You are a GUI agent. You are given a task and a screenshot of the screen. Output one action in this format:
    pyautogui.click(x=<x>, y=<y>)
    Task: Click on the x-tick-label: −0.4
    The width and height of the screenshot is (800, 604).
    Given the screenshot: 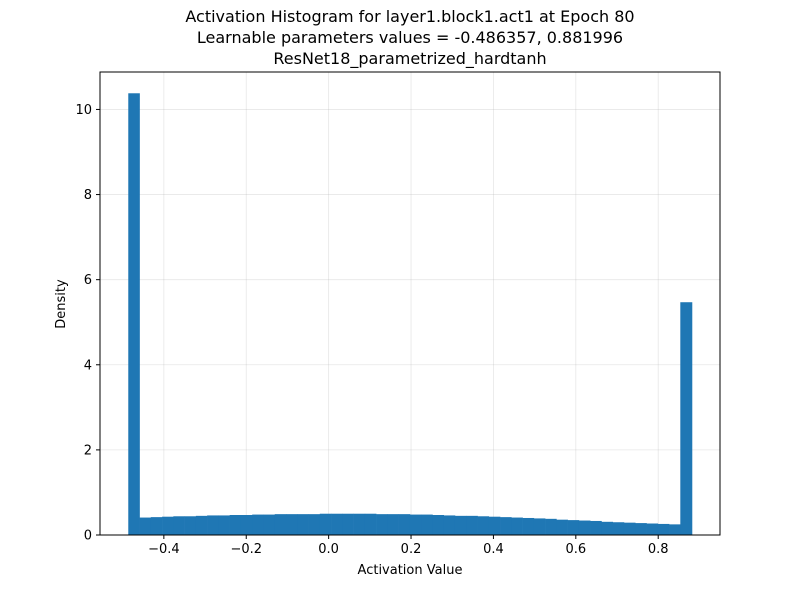 What is the action you would take?
    pyautogui.click(x=164, y=549)
    